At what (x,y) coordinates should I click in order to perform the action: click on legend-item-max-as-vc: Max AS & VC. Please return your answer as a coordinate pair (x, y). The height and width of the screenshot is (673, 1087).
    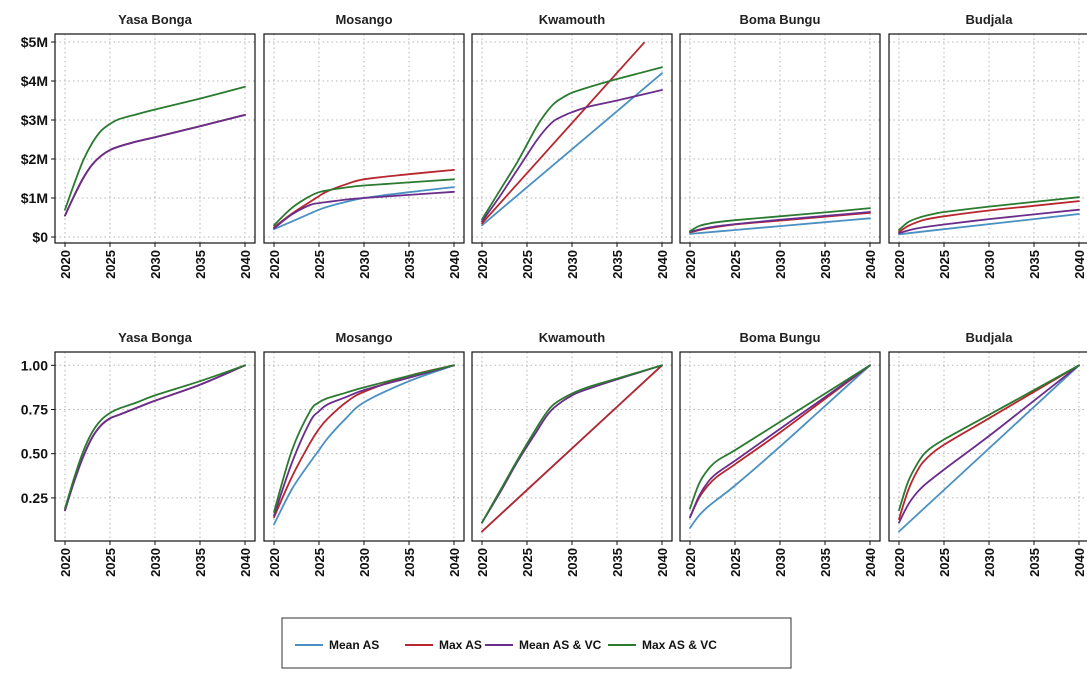
    Looking at the image, I should click on (662, 645).